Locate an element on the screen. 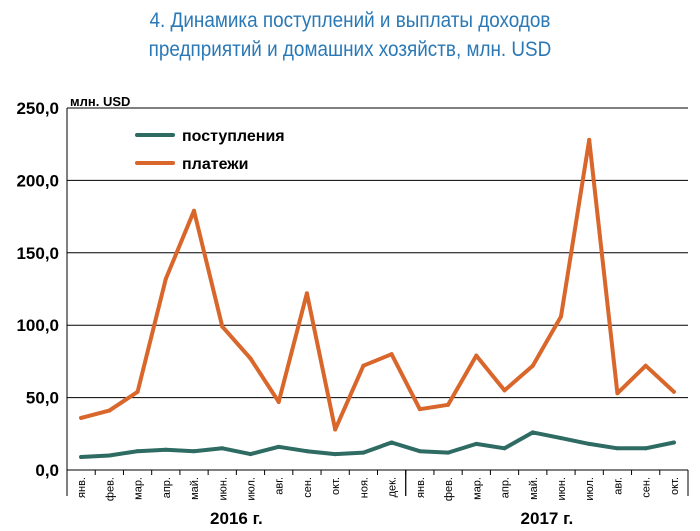 The image size is (700, 531). legend-label: поступления is located at coordinates (233, 136).